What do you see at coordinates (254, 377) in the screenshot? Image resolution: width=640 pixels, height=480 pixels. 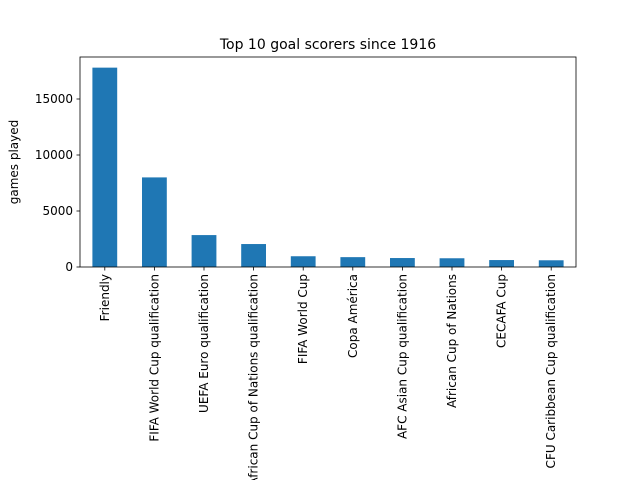 I see `x-tick-label: African Cup of Nations qualification` at bounding box center [254, 377].